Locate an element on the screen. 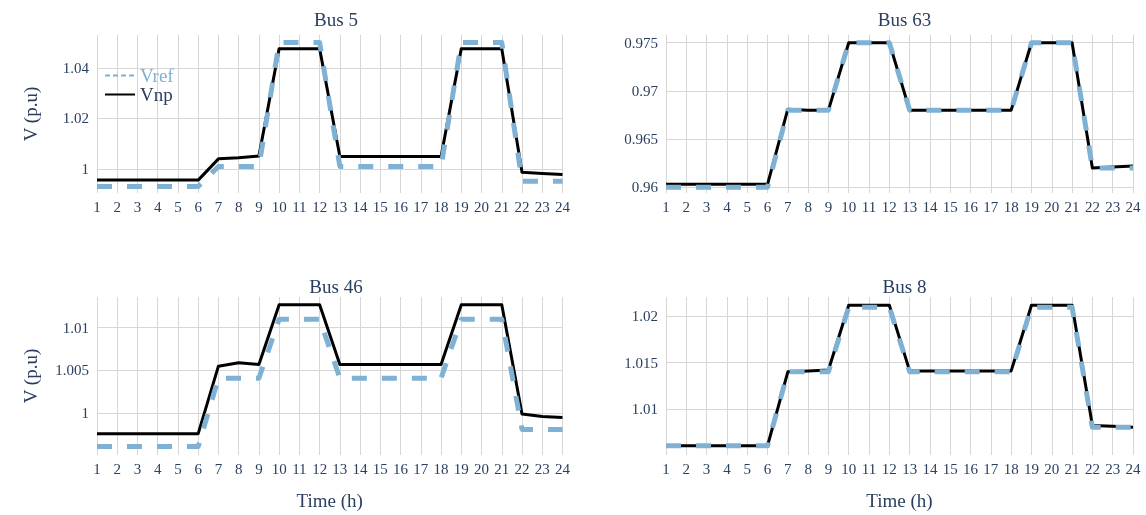  y-tick-label: 0.965 is located at coordinates (641, 139).